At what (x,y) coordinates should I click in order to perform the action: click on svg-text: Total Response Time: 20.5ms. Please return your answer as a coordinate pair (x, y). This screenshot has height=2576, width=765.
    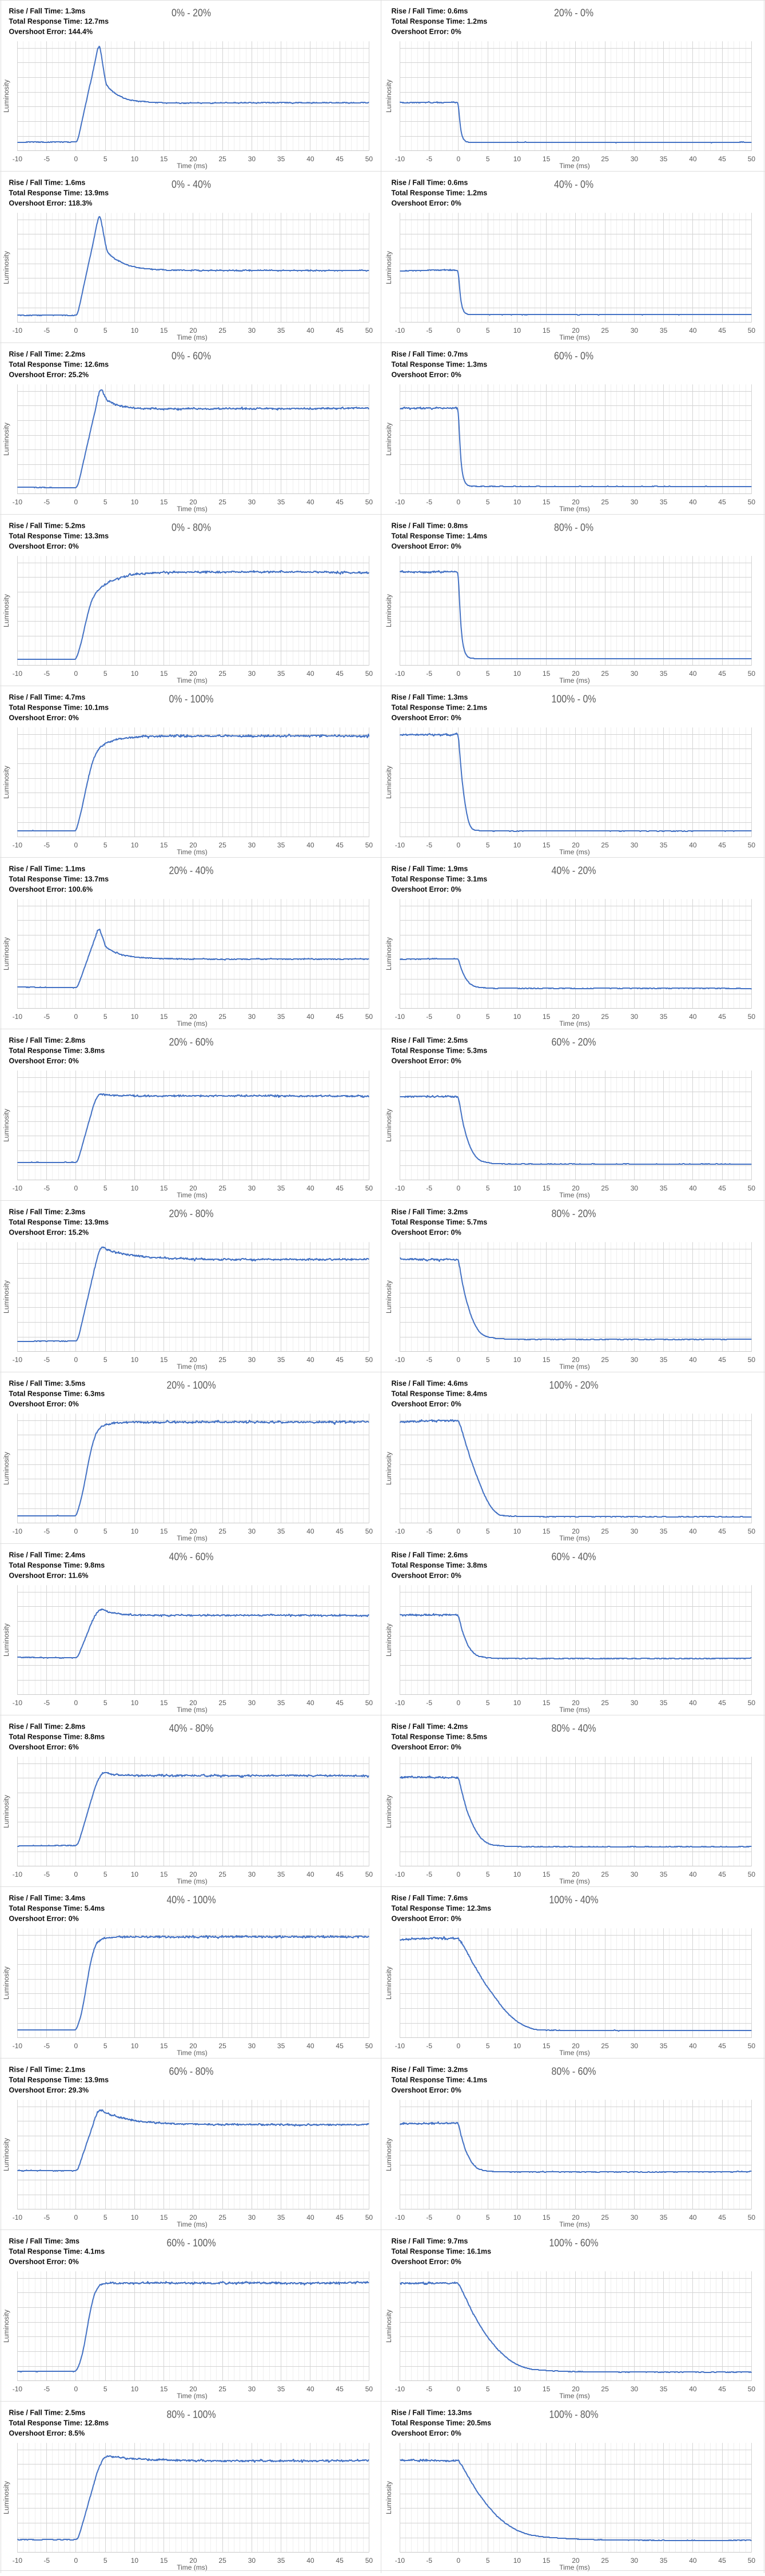
    Looking at the image, I should click on (442, 2423).